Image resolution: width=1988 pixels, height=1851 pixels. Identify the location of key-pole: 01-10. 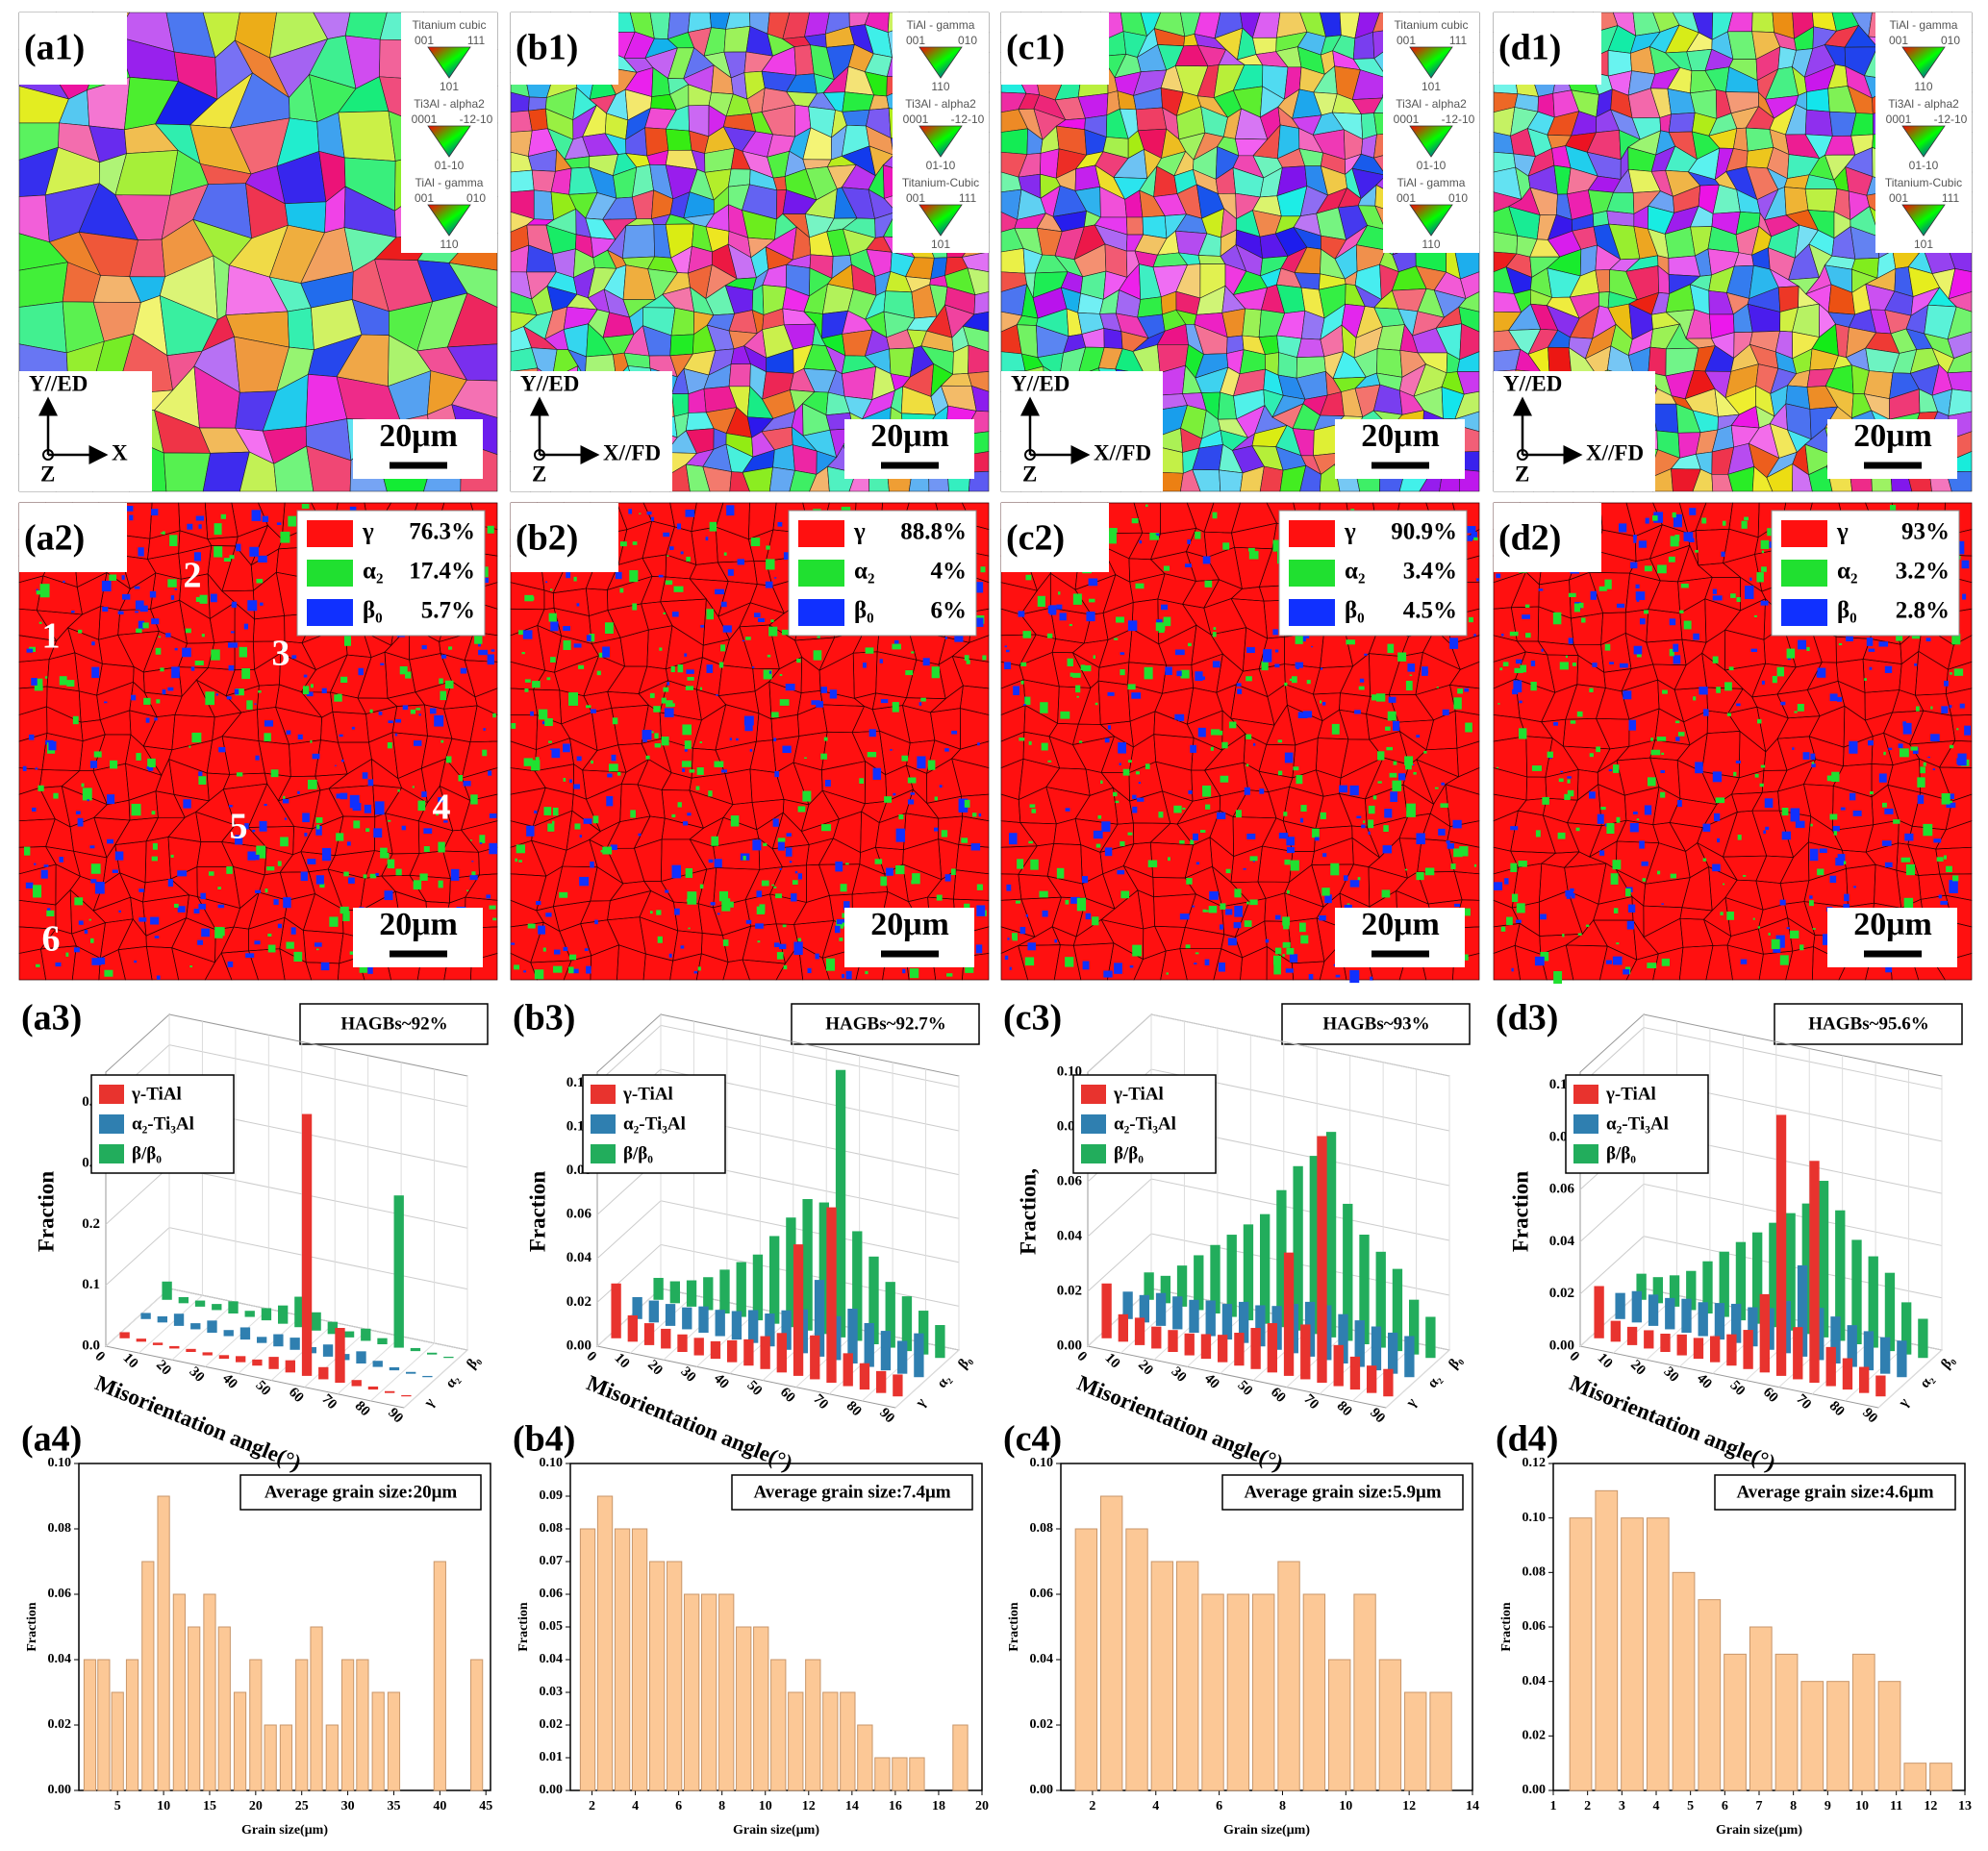
(941, 165).